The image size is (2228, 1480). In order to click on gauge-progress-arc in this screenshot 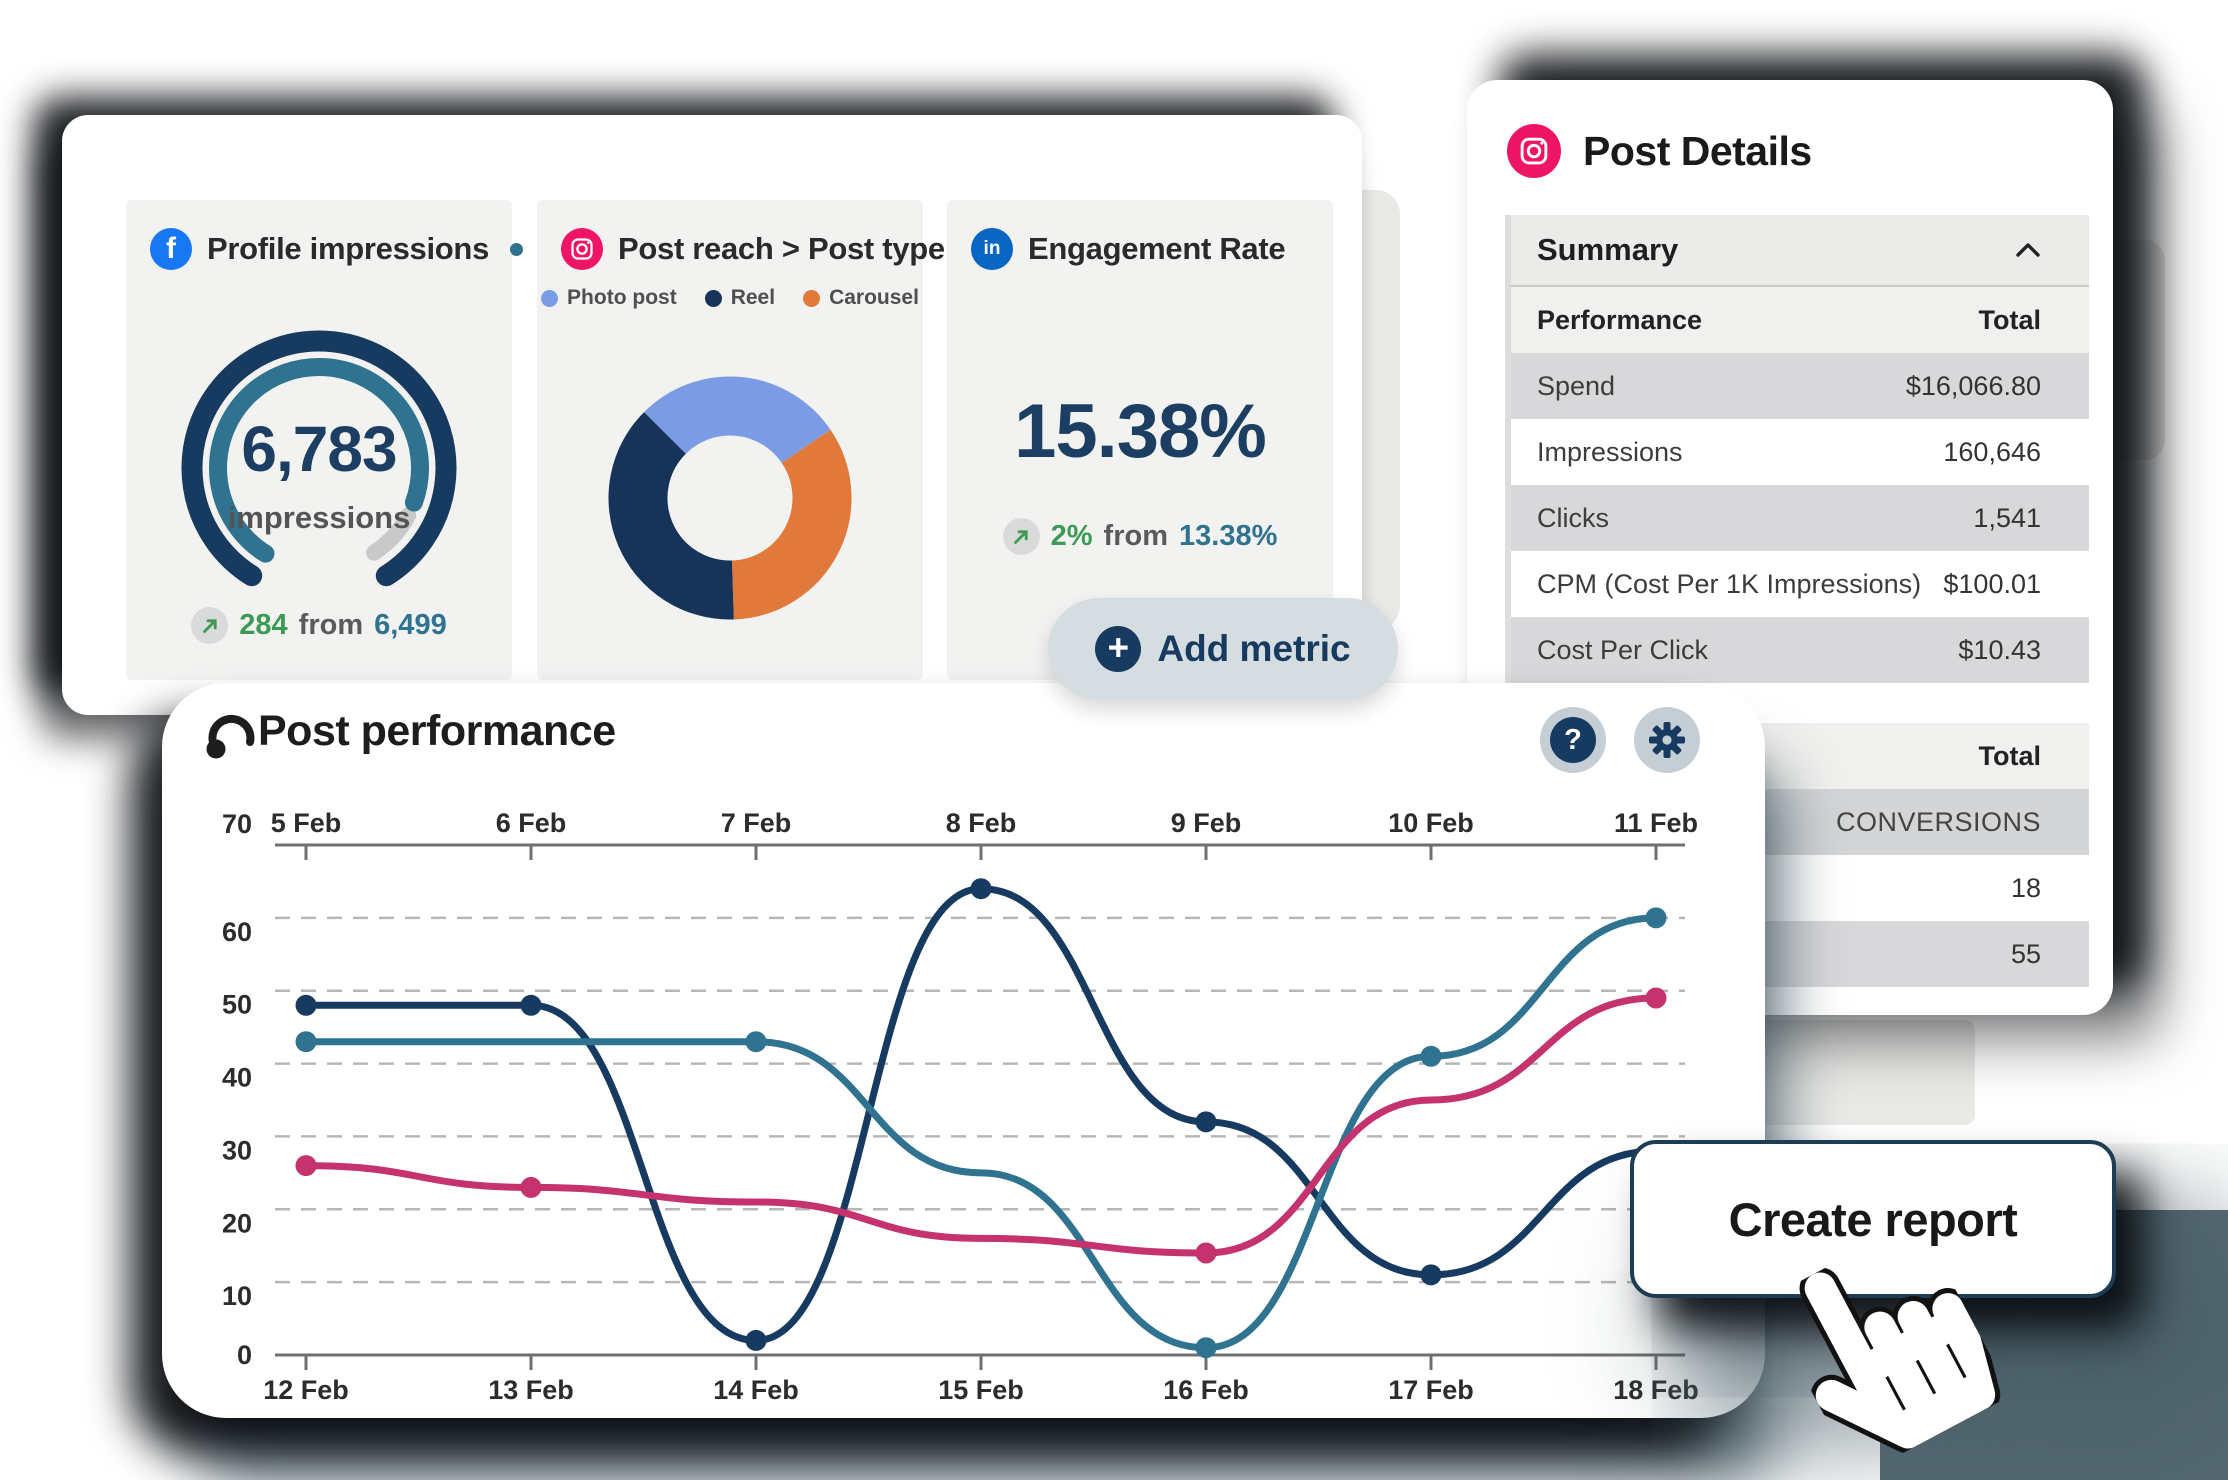, I will do `click(319, 460)`.